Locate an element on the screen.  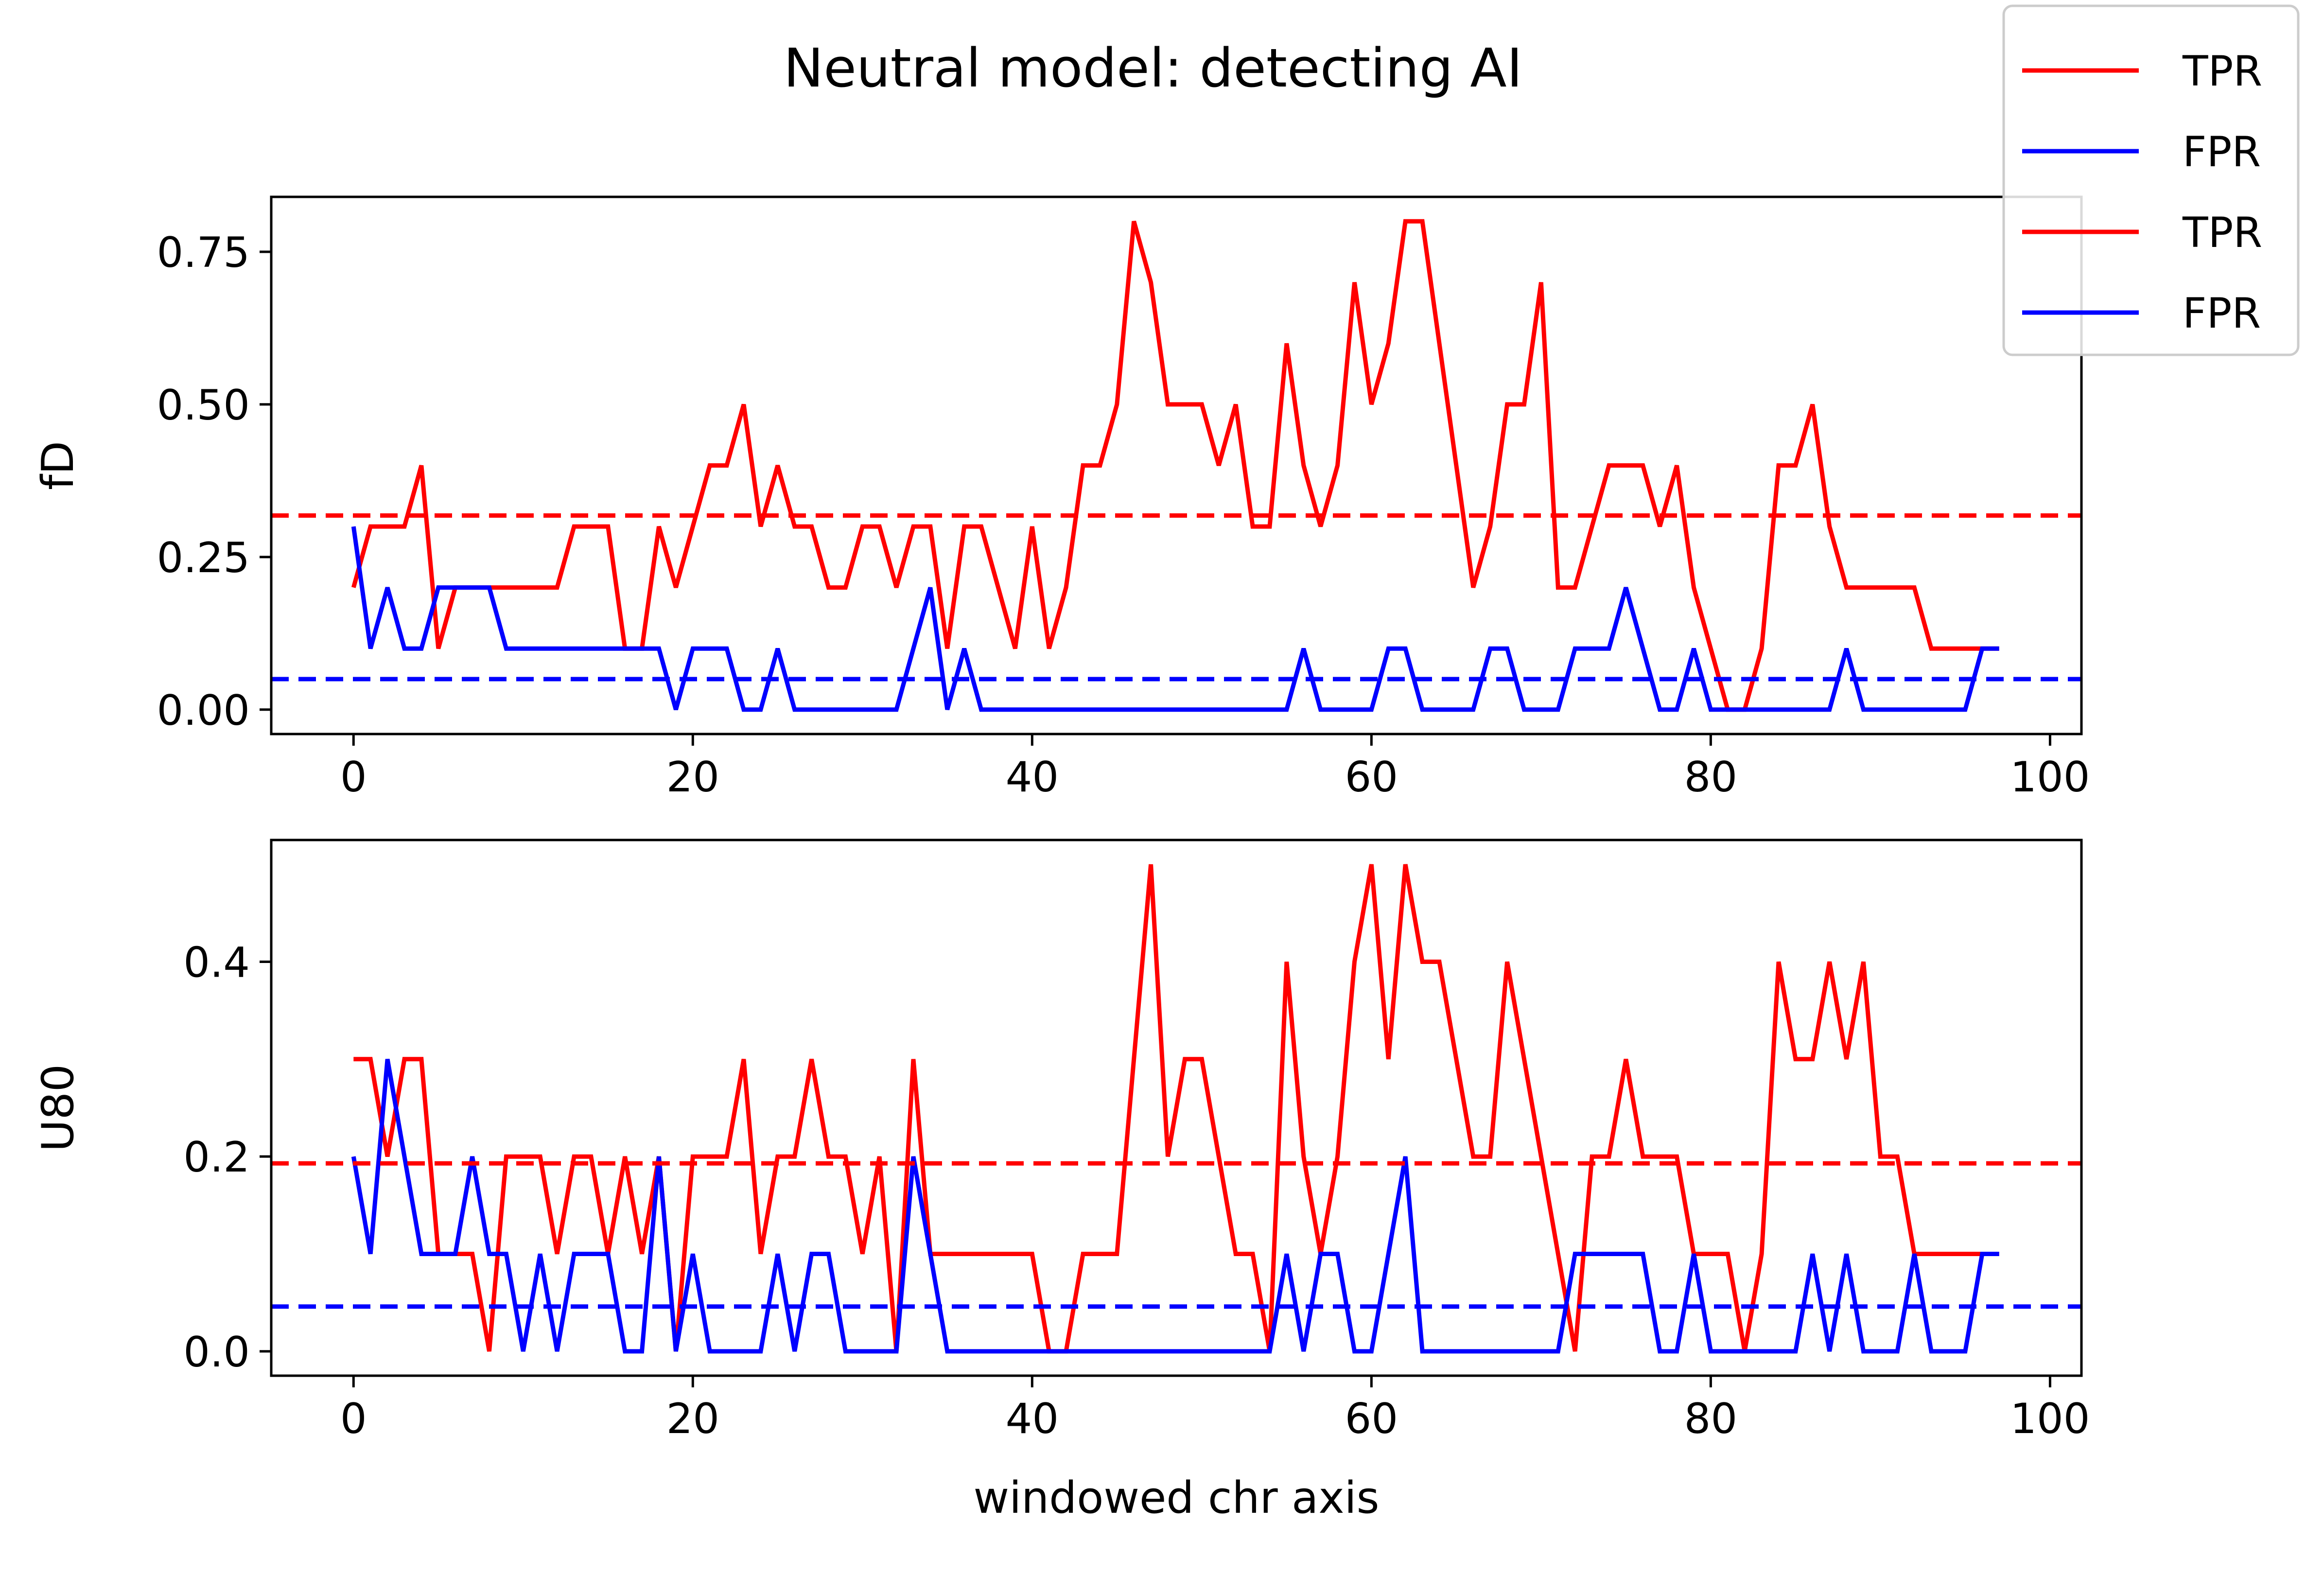
legend: TPR FPR TPR FPR is located at coordinates (2151, 180).